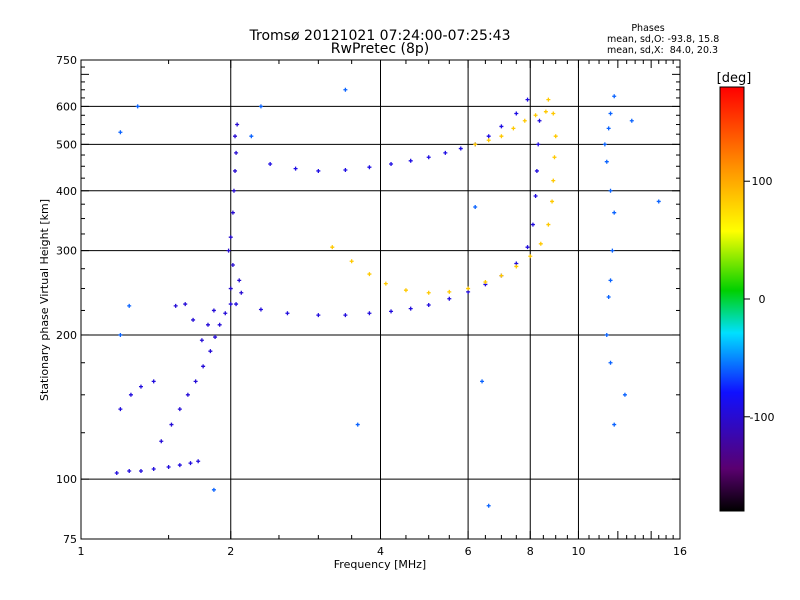 The height and width of the screenshot is (600, 800). What do you see at coordinates (578, 551) in the screenshot?
I see `x-tick-label: 10` at bounding box center [578, 551].